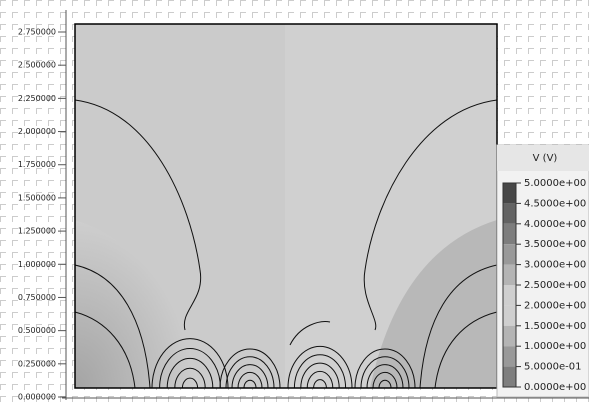 The height and width of the screenshot is (406, 589). What do you see at coordinates (37, 231) in the screenshot?
I see `y-tick-label: 1.250000` at bounding box center [37, 231].